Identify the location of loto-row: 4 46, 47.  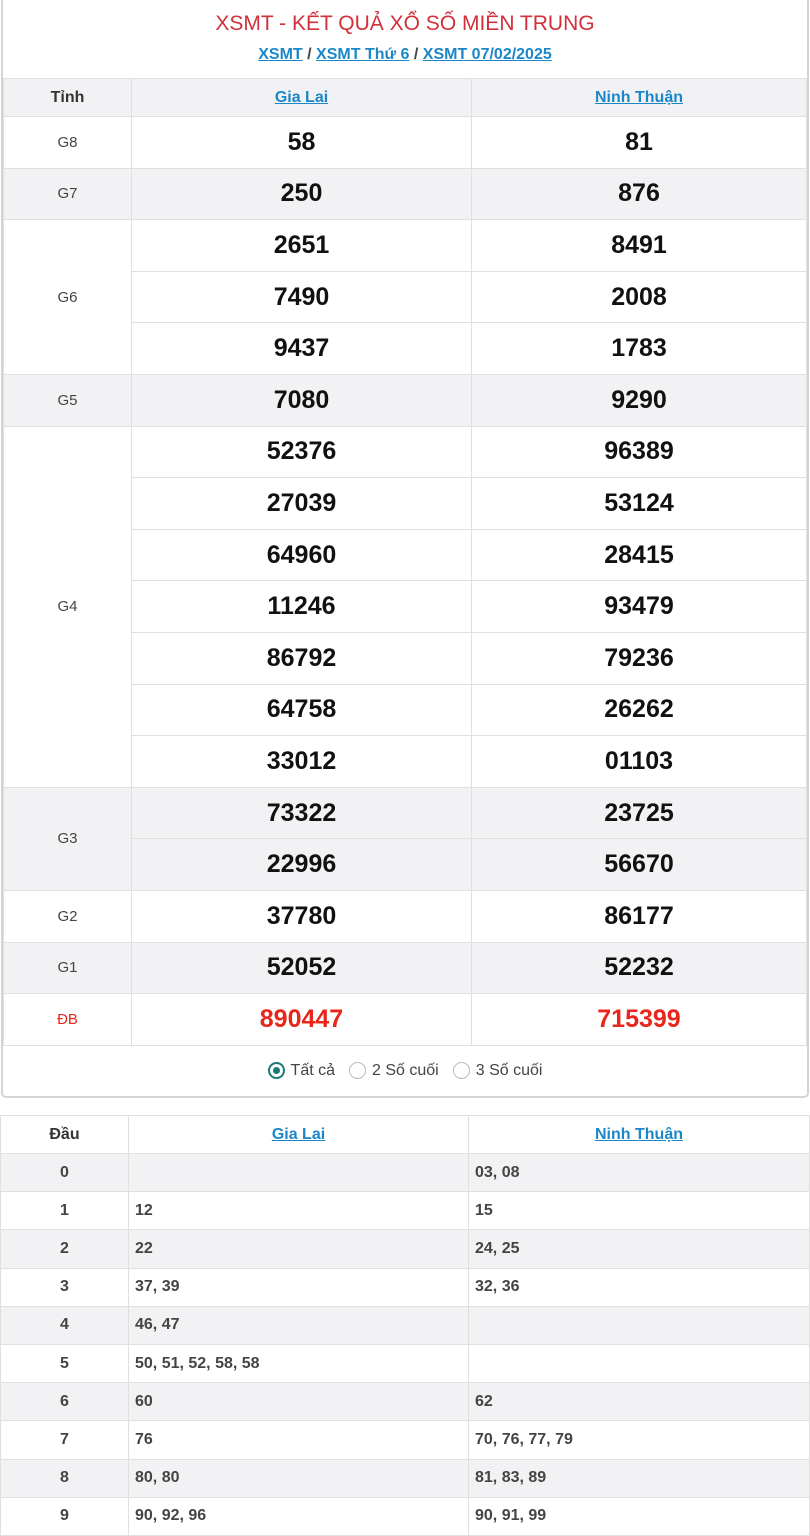
(405, 1325).